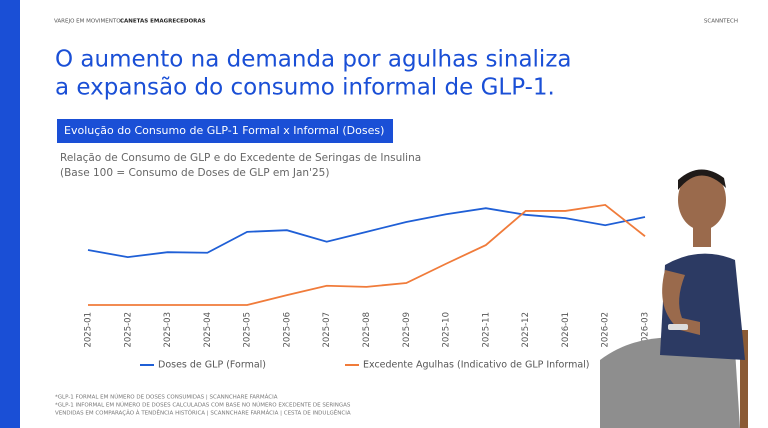  What do you see at coordinates (366, 233) in the screenshot?
I see `series-line` at bounding box center [366, 233].